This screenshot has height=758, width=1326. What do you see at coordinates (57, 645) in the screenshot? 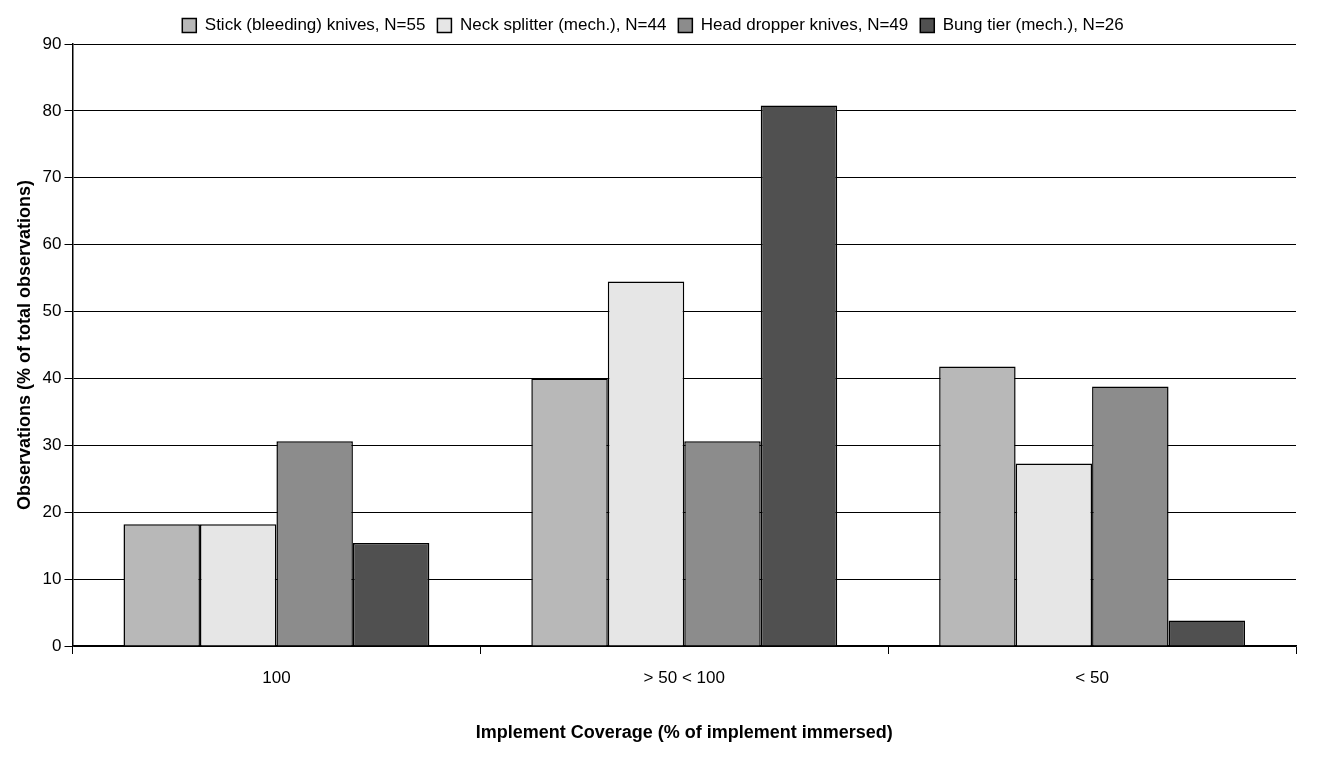
I see `y-tick-label: 0` at bounding box center [57, 645].